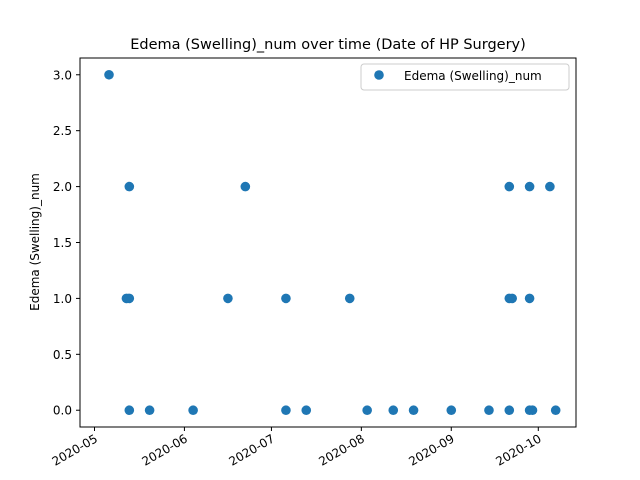 Image resolution: width=640 pixels, height=480 pixels. Describe the element at coordinates (473, 76) in the screenshot. I see `legend-label: Edema (Swelling)_num` at that location.